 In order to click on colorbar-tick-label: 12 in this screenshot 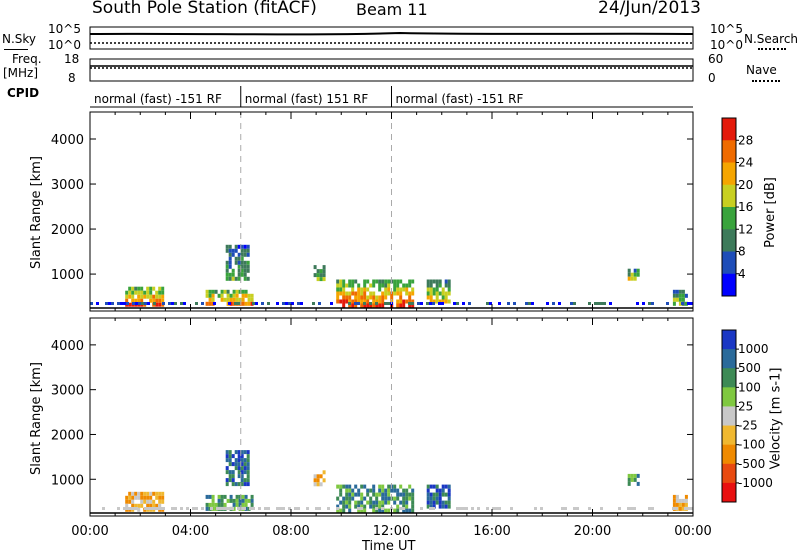, I will do `click(745, 229)`.